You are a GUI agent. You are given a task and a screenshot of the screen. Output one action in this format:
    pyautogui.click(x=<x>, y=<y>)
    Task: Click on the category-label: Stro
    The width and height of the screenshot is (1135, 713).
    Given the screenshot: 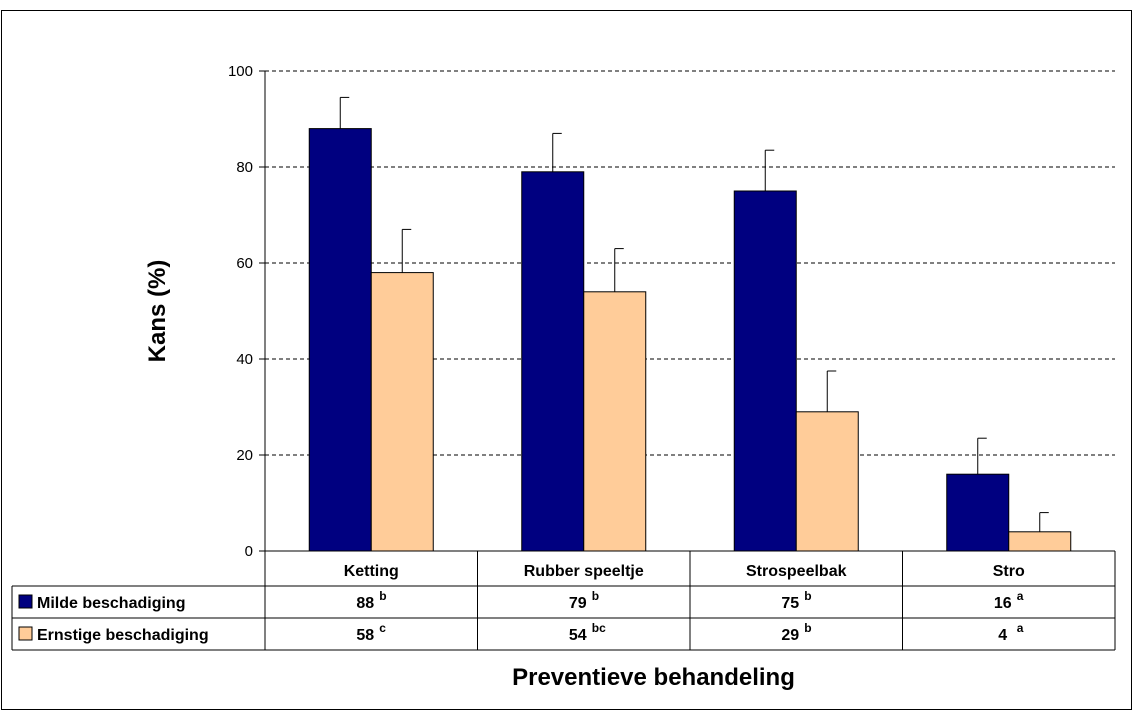 What is the action you would take?
    pyautogui.click(x=1009, y=571)
    